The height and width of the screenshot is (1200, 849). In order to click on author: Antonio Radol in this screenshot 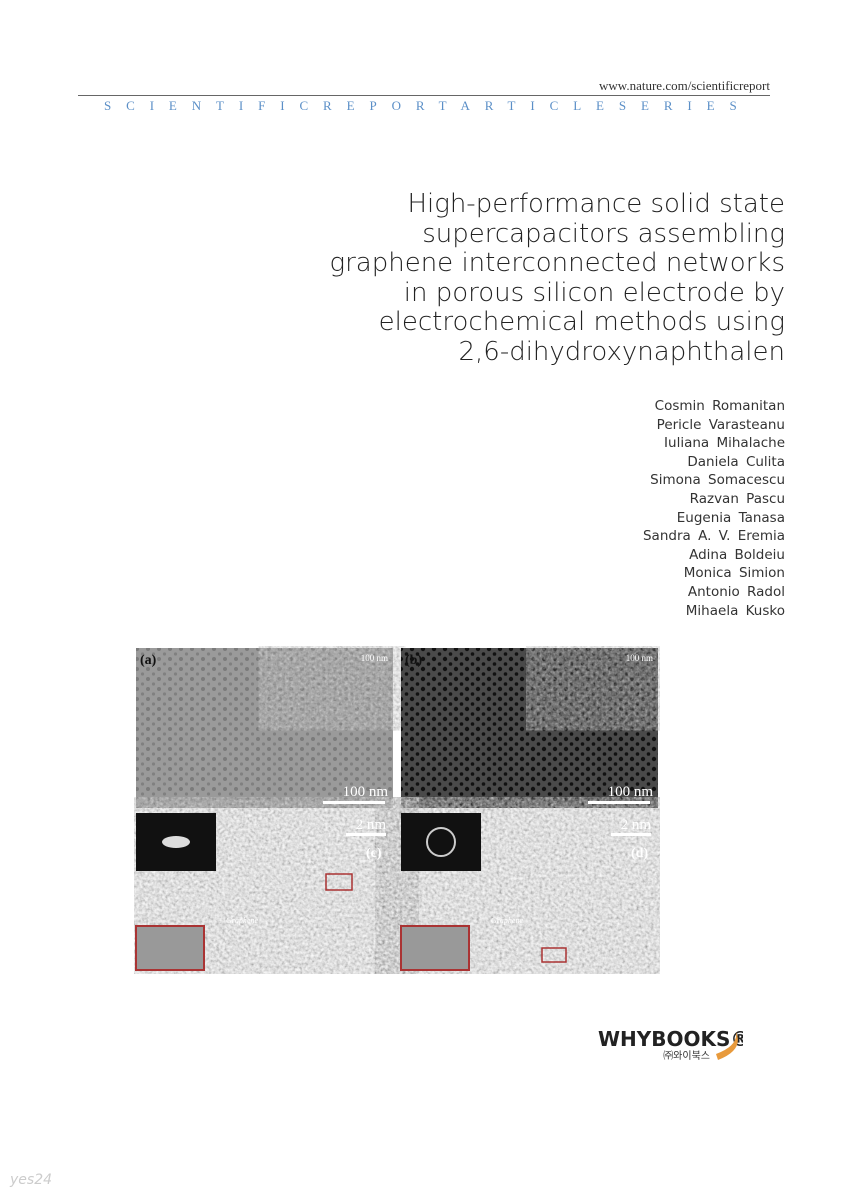, I will do `click(736, 591)`.